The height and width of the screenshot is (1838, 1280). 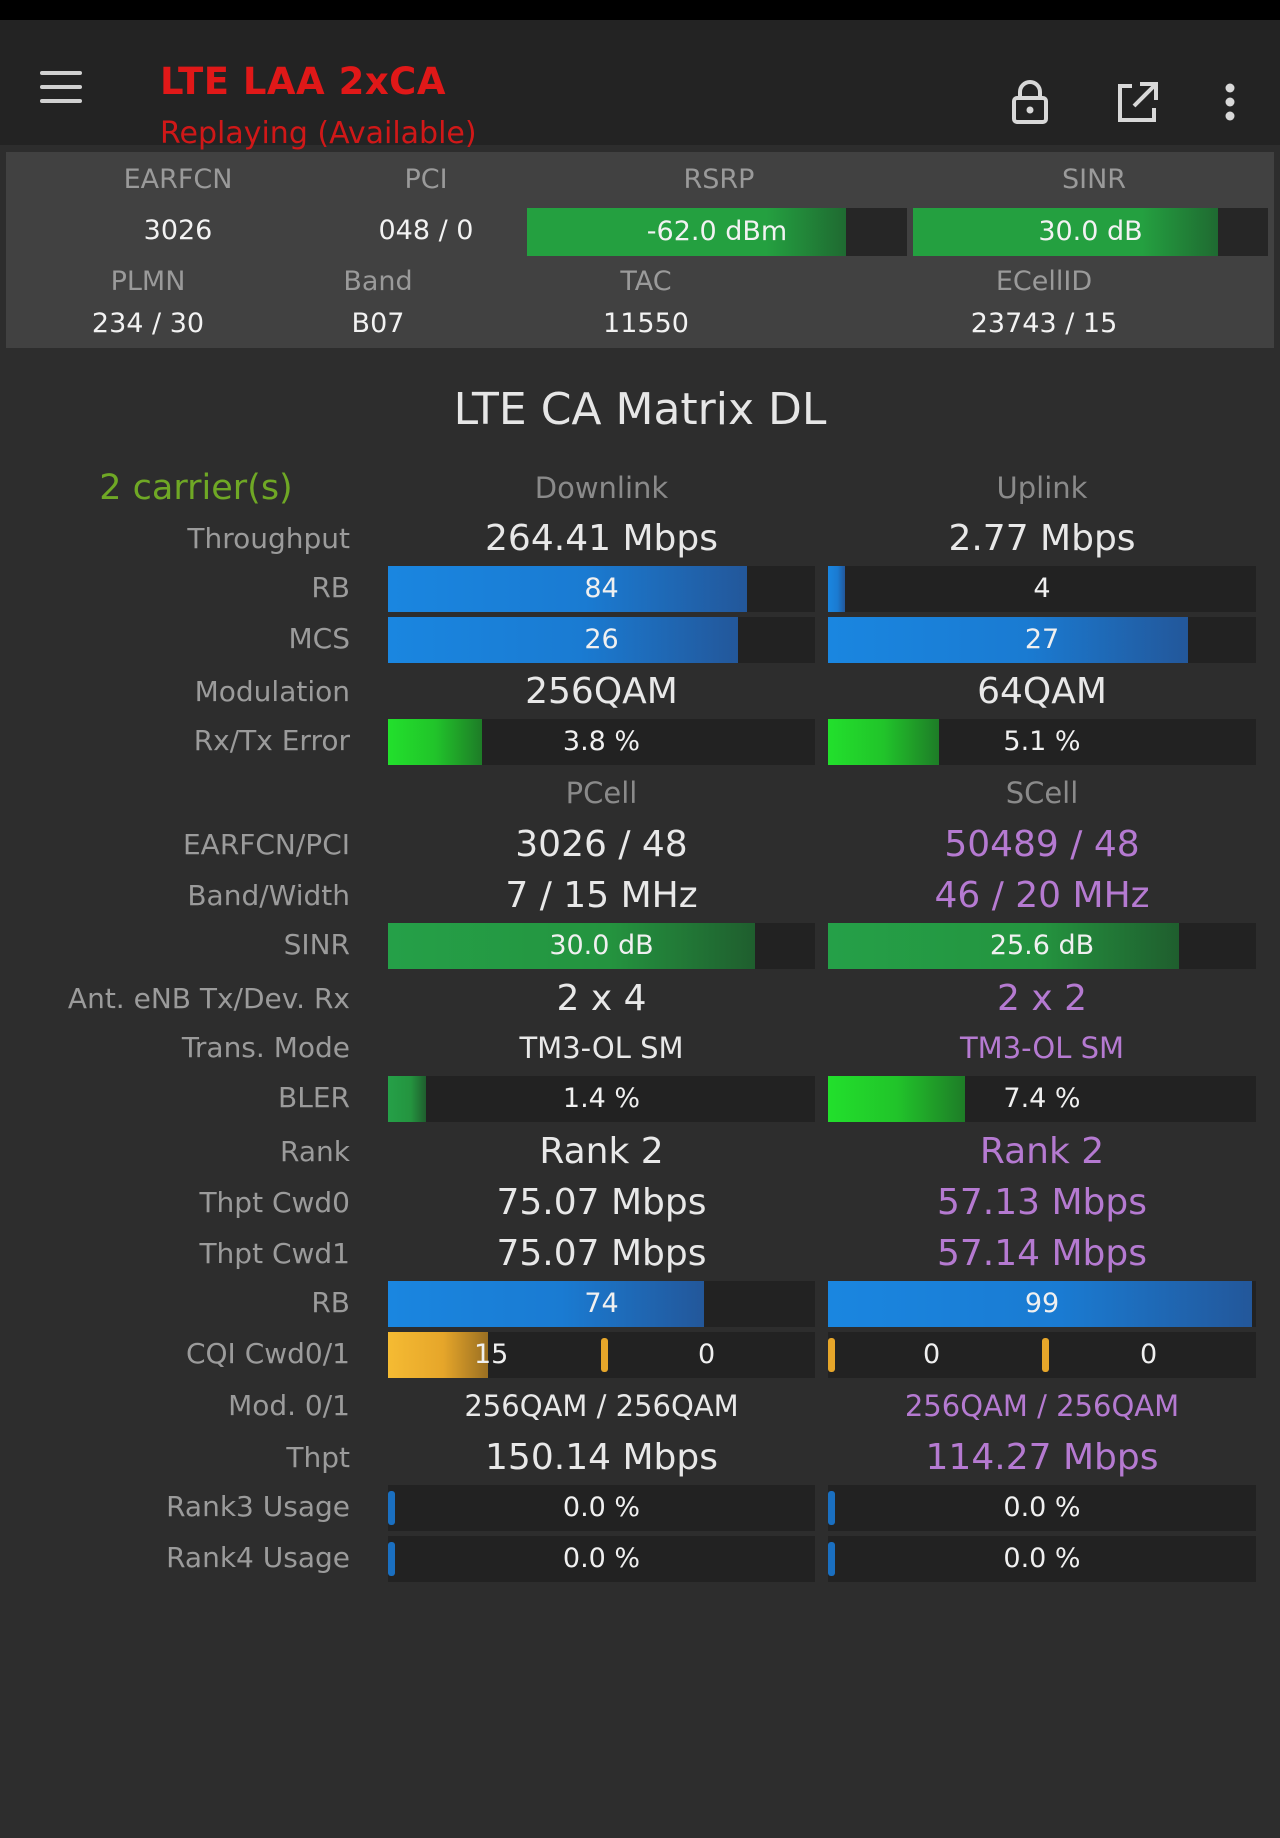 What do you see at coordinates (491, 1354) in the screenshot?
I see `pcell-cqi0-value: 15` at bounding box center [491, 1354].